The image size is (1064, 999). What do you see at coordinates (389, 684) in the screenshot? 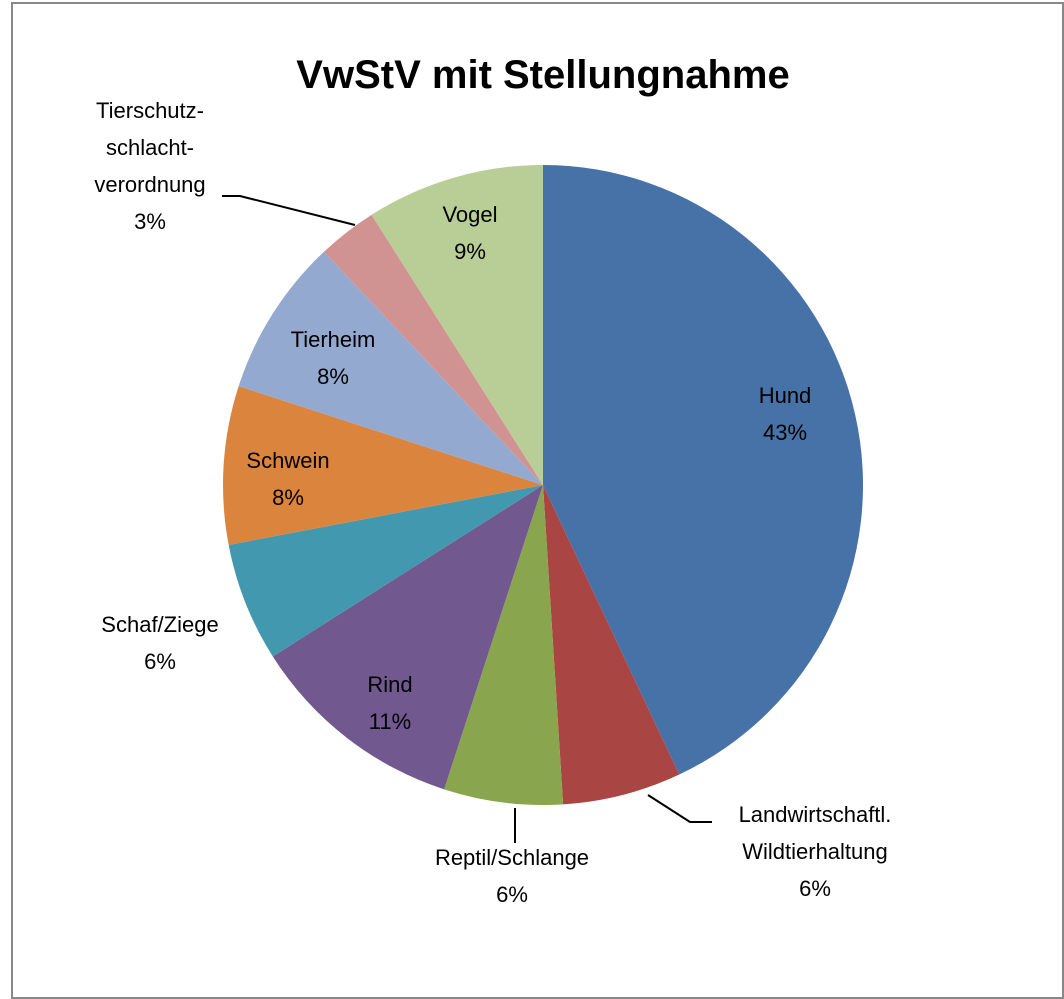
I see `category-label: Rind` at bounding box center [389, 684].